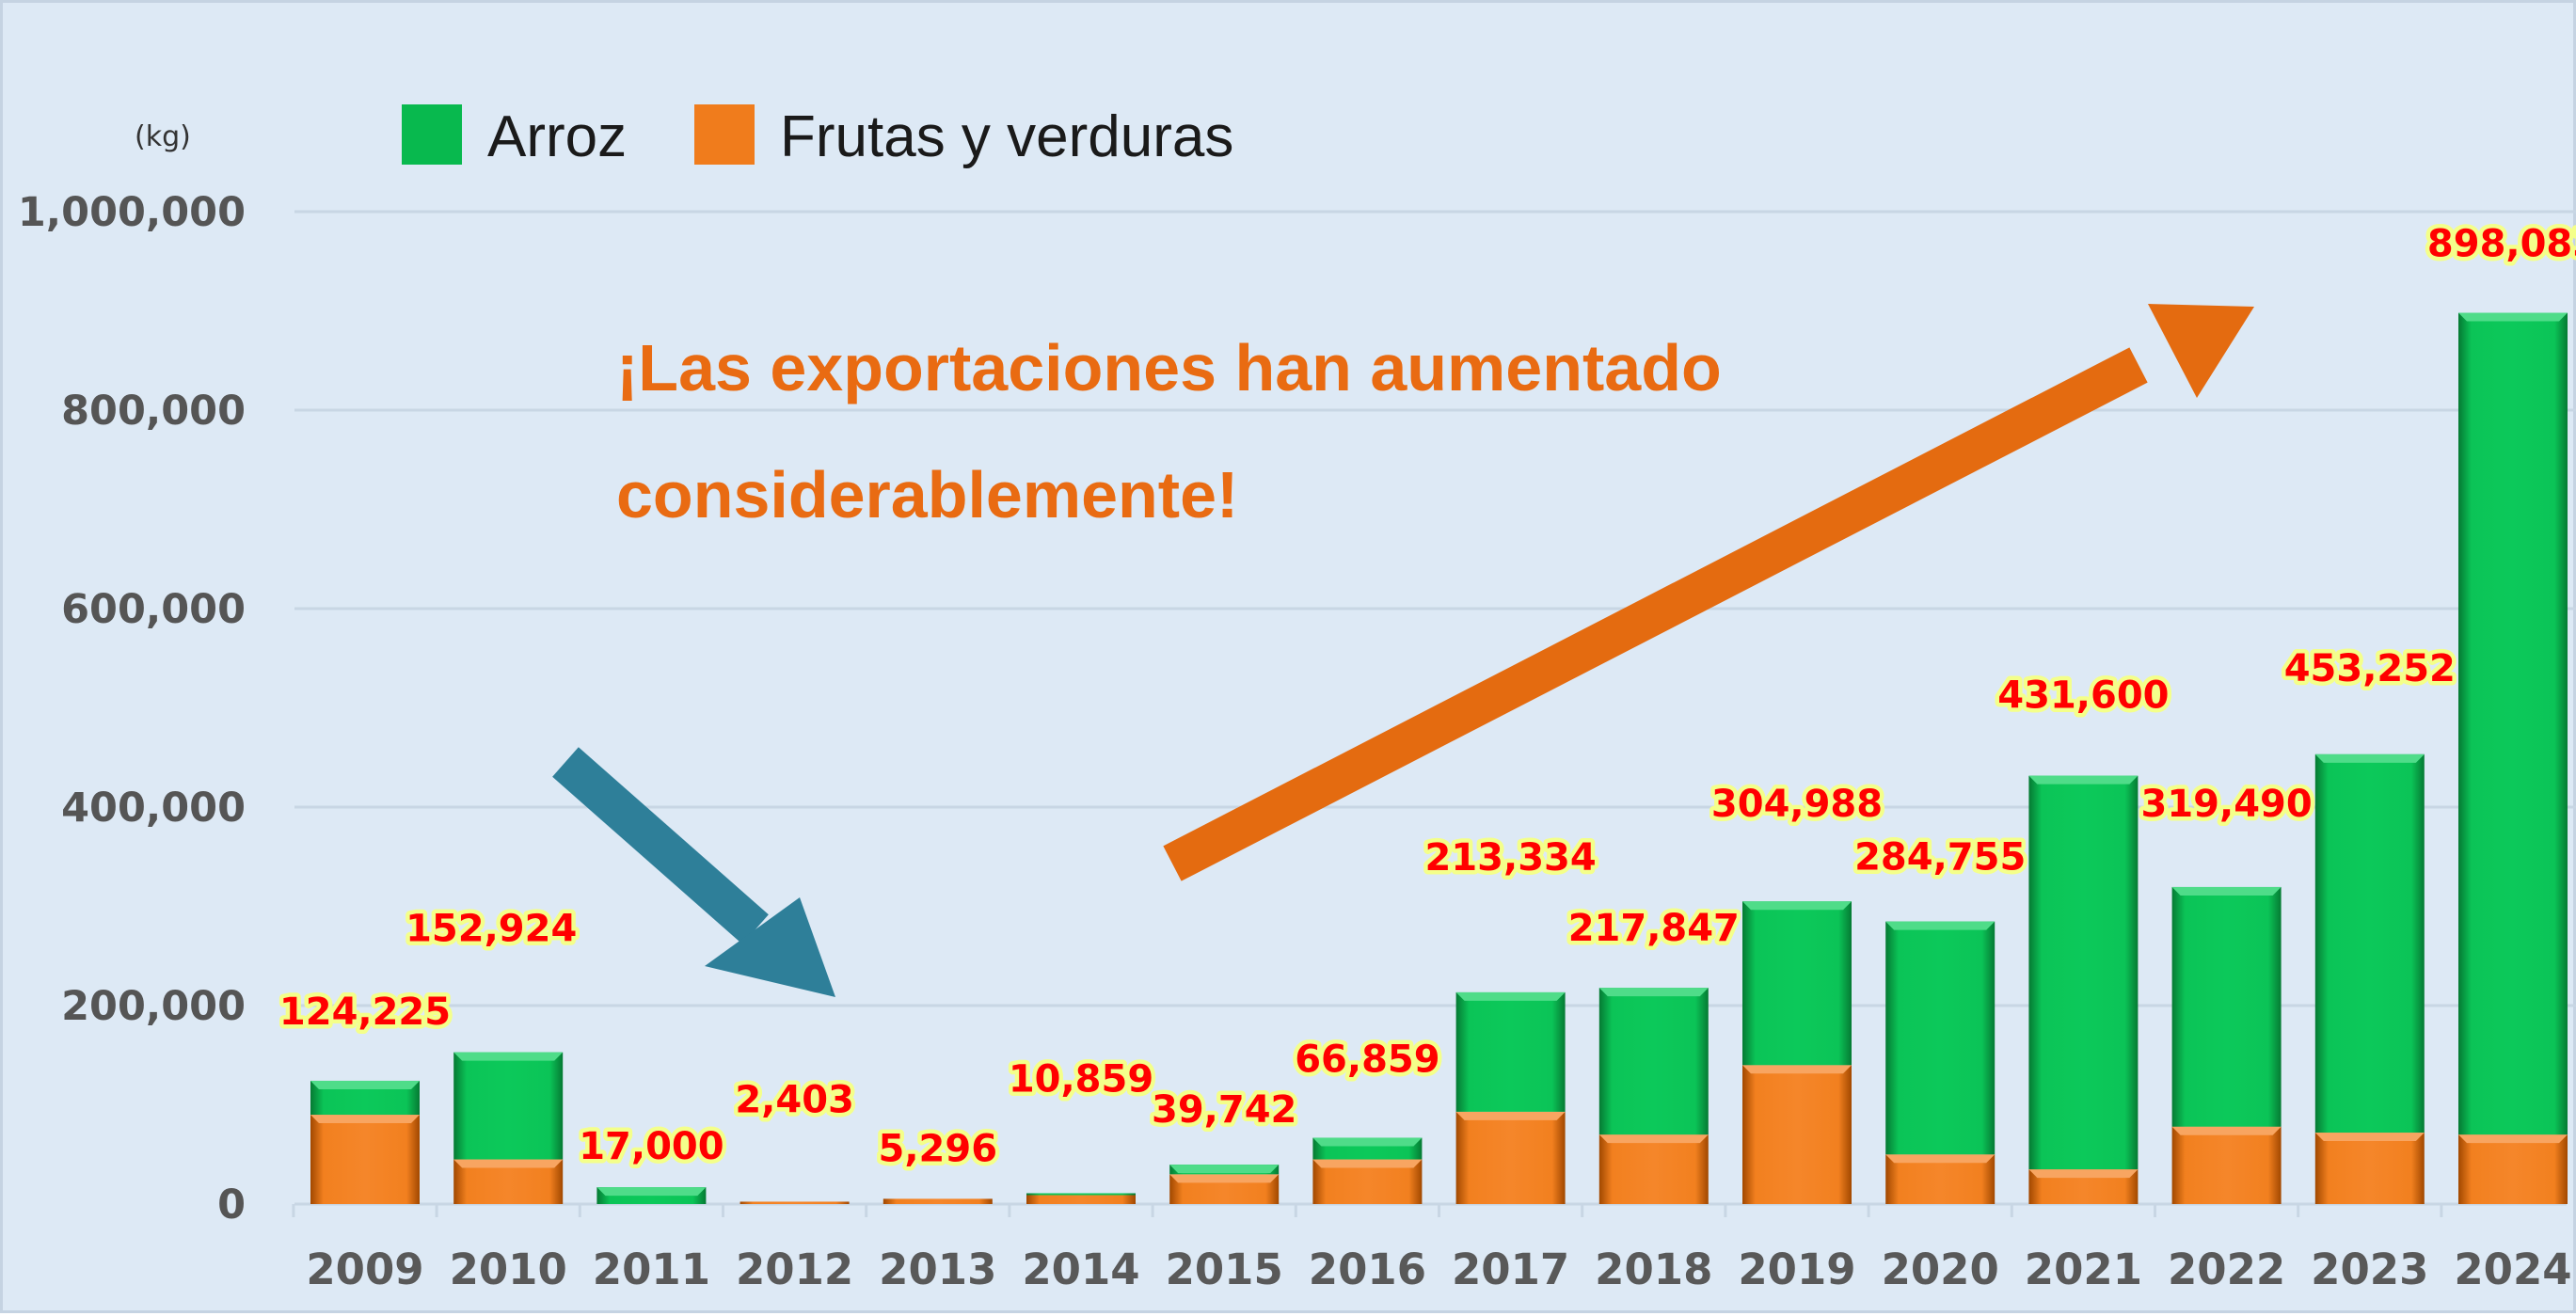  I want to click on bar-arroz-2019, so click(1797, 983).